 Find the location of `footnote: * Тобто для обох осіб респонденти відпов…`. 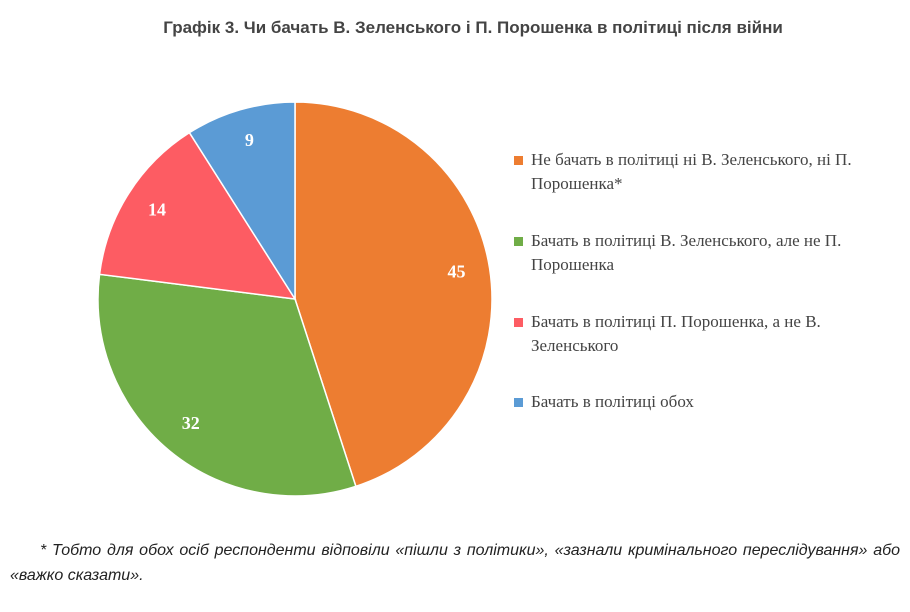

footnote: * Тобто для обох осіб респонденти відпов… is located at coordinates (455, 563).